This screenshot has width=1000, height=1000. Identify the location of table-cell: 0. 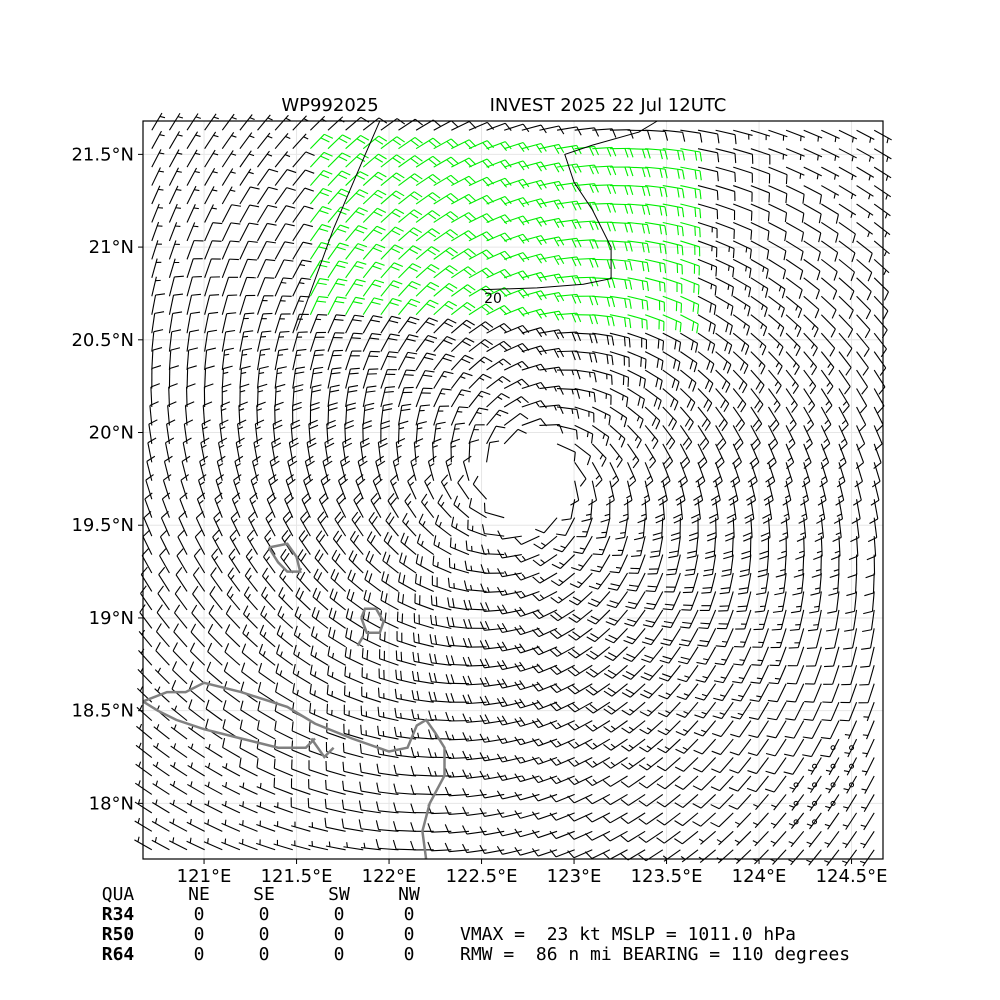
(264, 934).